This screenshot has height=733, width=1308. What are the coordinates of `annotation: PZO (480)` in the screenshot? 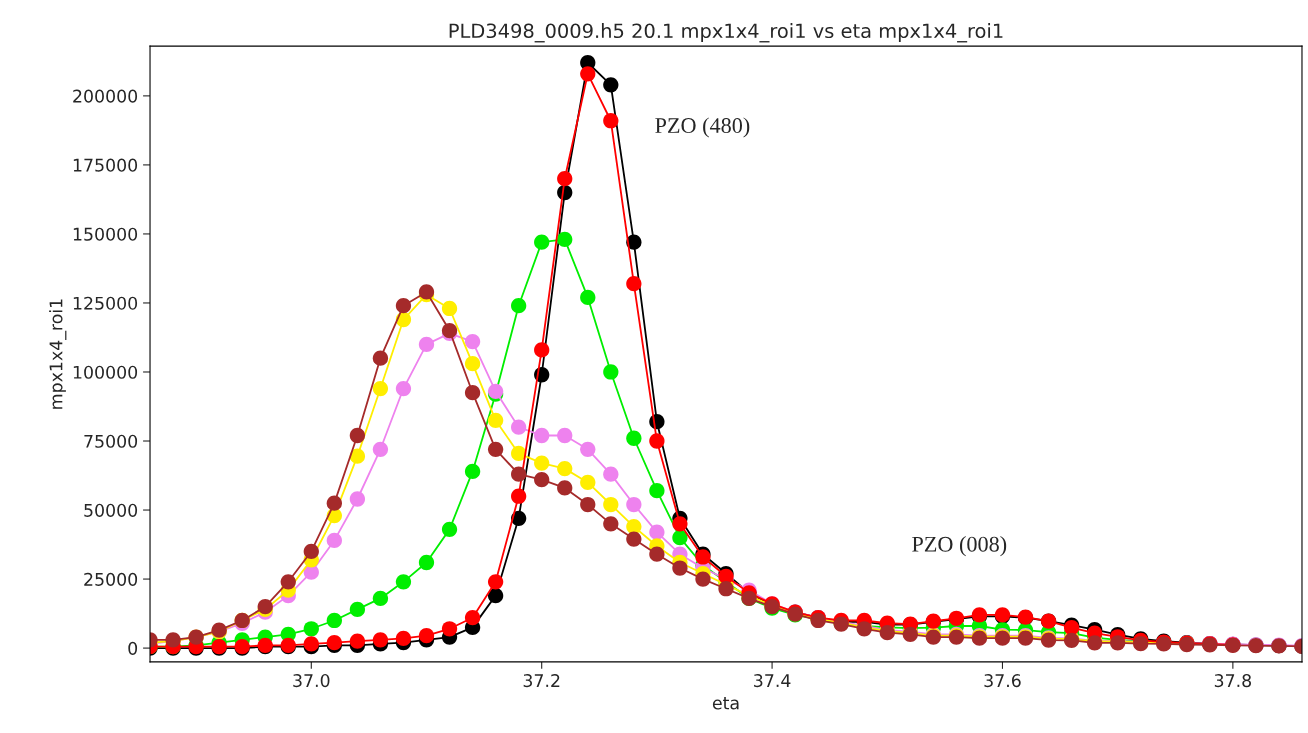 It's located at (702, 127).